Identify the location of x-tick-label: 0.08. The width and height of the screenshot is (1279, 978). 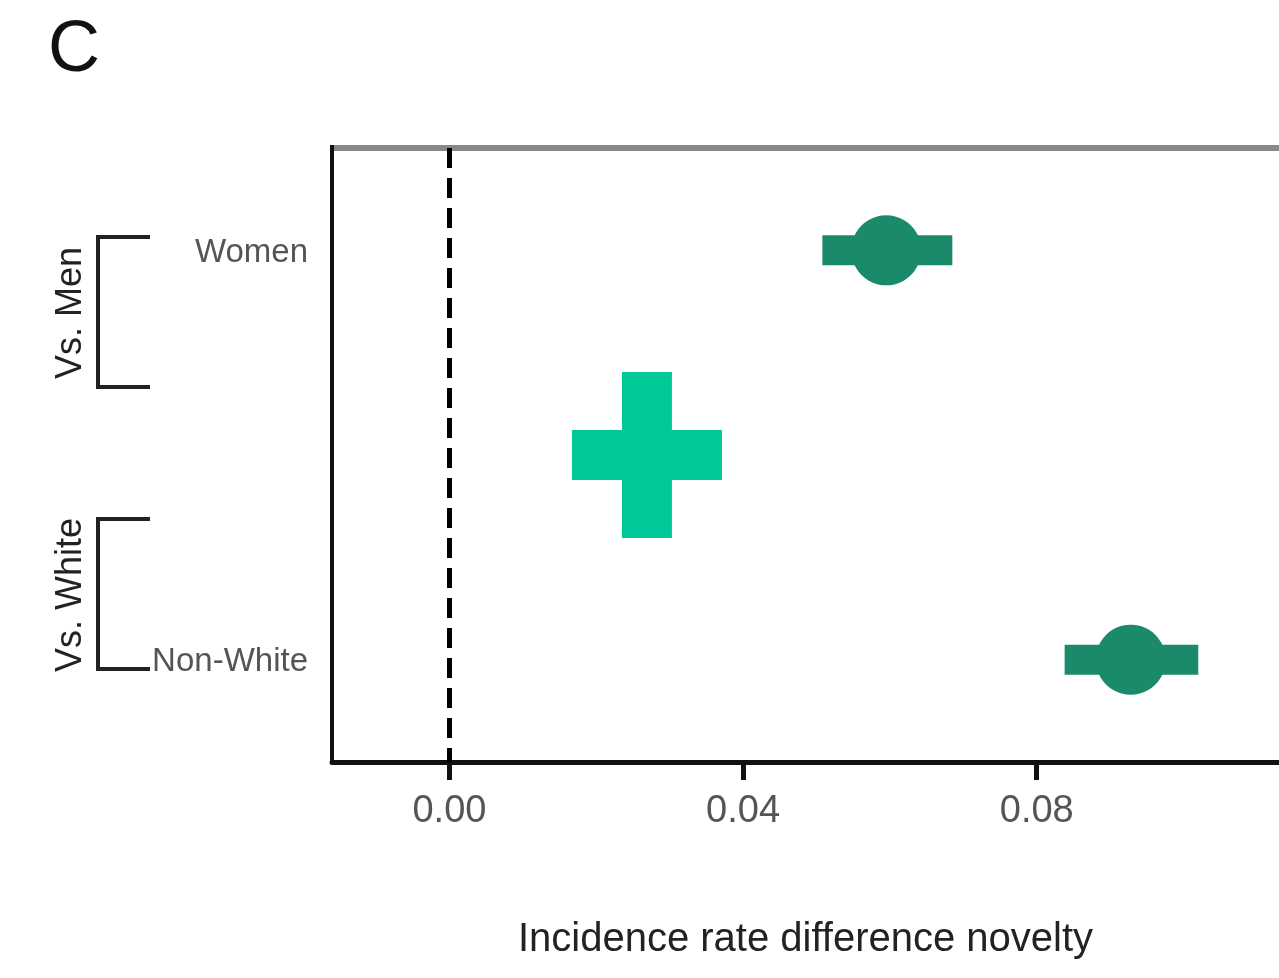
(1036, 809).